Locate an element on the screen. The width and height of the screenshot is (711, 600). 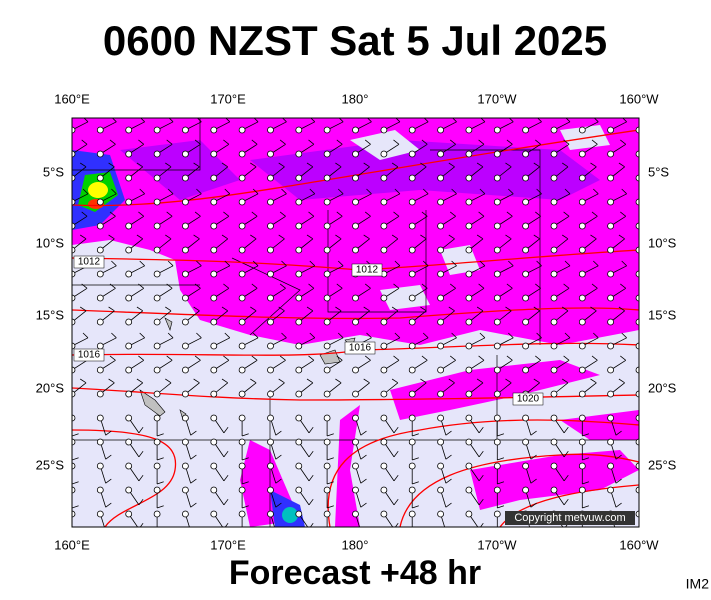
title: 0600 NZST Sat 5 Jul 2025 is located at coordinates (355, 40).